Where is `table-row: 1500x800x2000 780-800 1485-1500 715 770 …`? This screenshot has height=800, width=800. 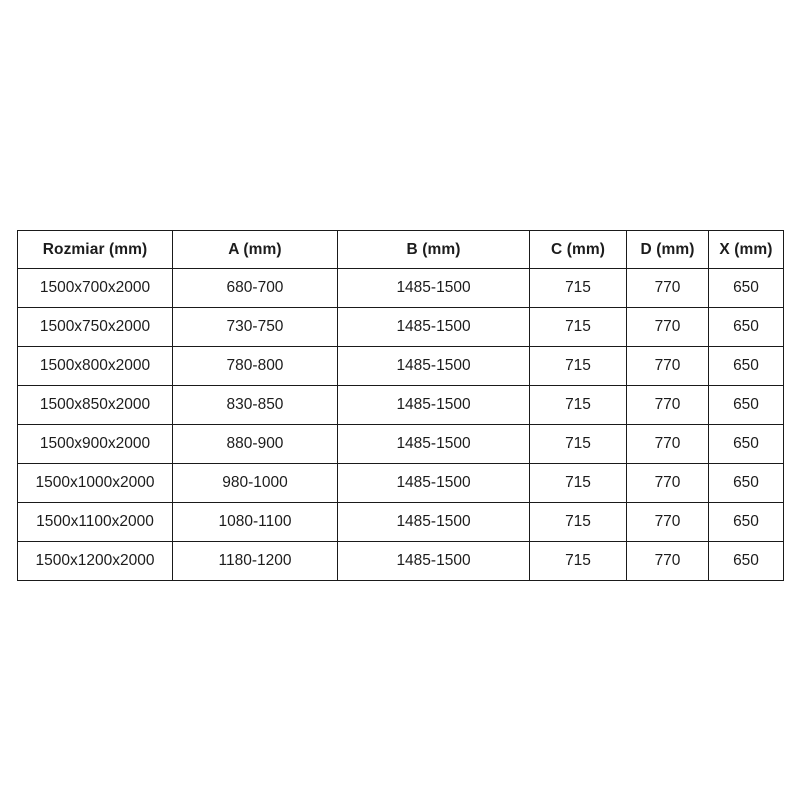
table-row: 1500x800x2000 780-800 1485-1500 715 770 … is located at coordinates (400, 366).